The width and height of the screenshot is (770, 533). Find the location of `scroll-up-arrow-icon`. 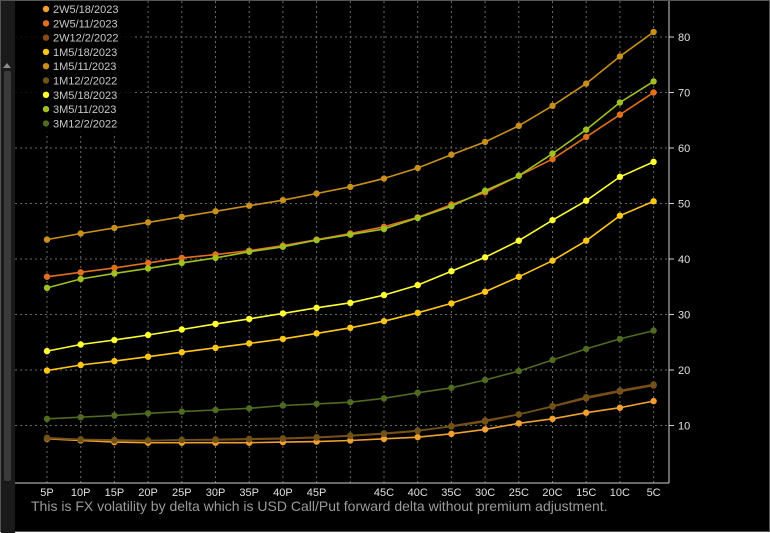

scroll-up-arrow-icon is located at coordinates (7, 65).